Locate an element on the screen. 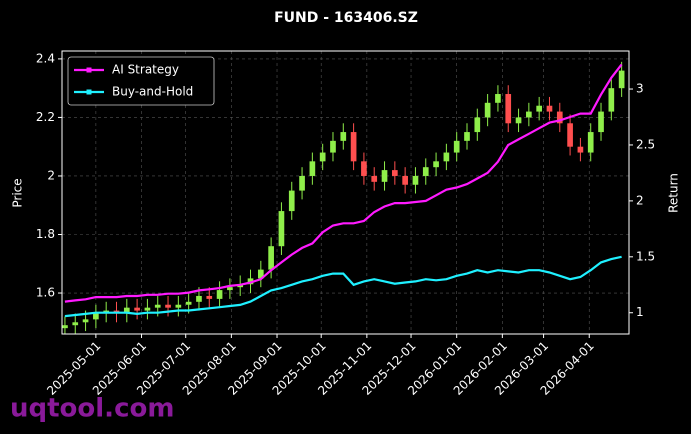 This screenshot has width=691, height=434. legend-box is located at coordinates (141, 81).